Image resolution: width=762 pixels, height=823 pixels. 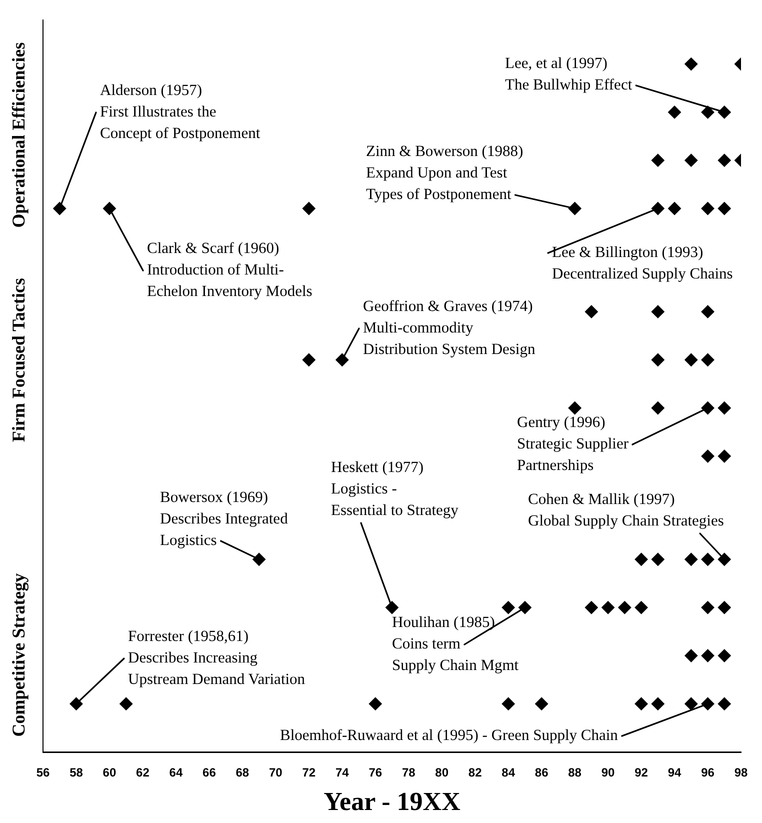 What do you see at coordinates (43, 773) in the screenshot?
I see `x-tick-label: 56` at bounding box center [43, 773].